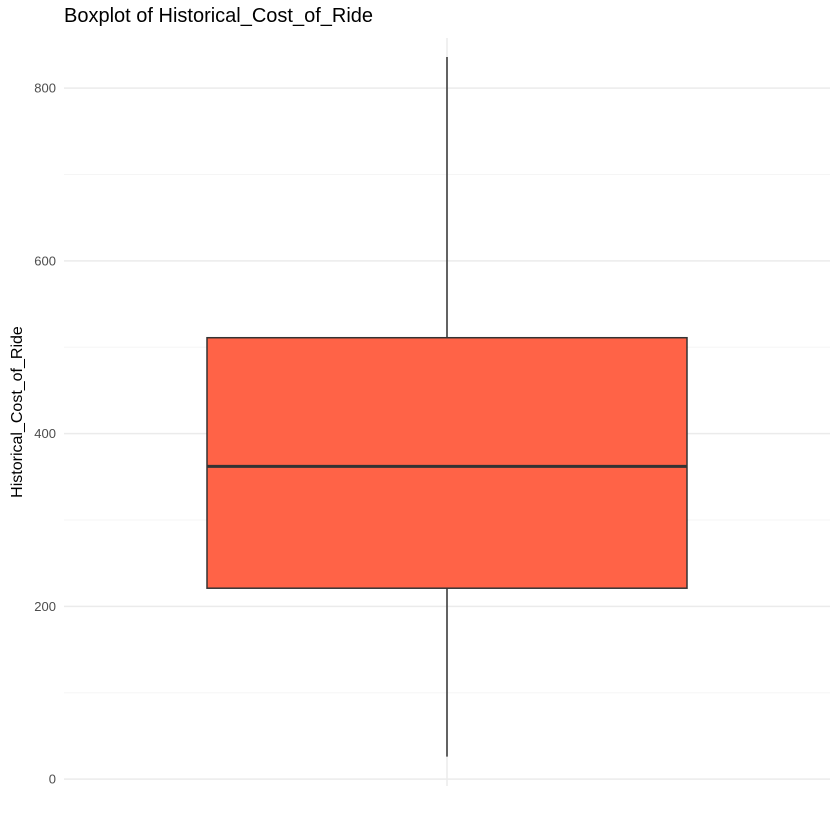 The image size is (840, 840). What do you see at coordinates (52, 779) in the screenshot?
I see `y-tick-label: 0` at bounding box center [52, 779].